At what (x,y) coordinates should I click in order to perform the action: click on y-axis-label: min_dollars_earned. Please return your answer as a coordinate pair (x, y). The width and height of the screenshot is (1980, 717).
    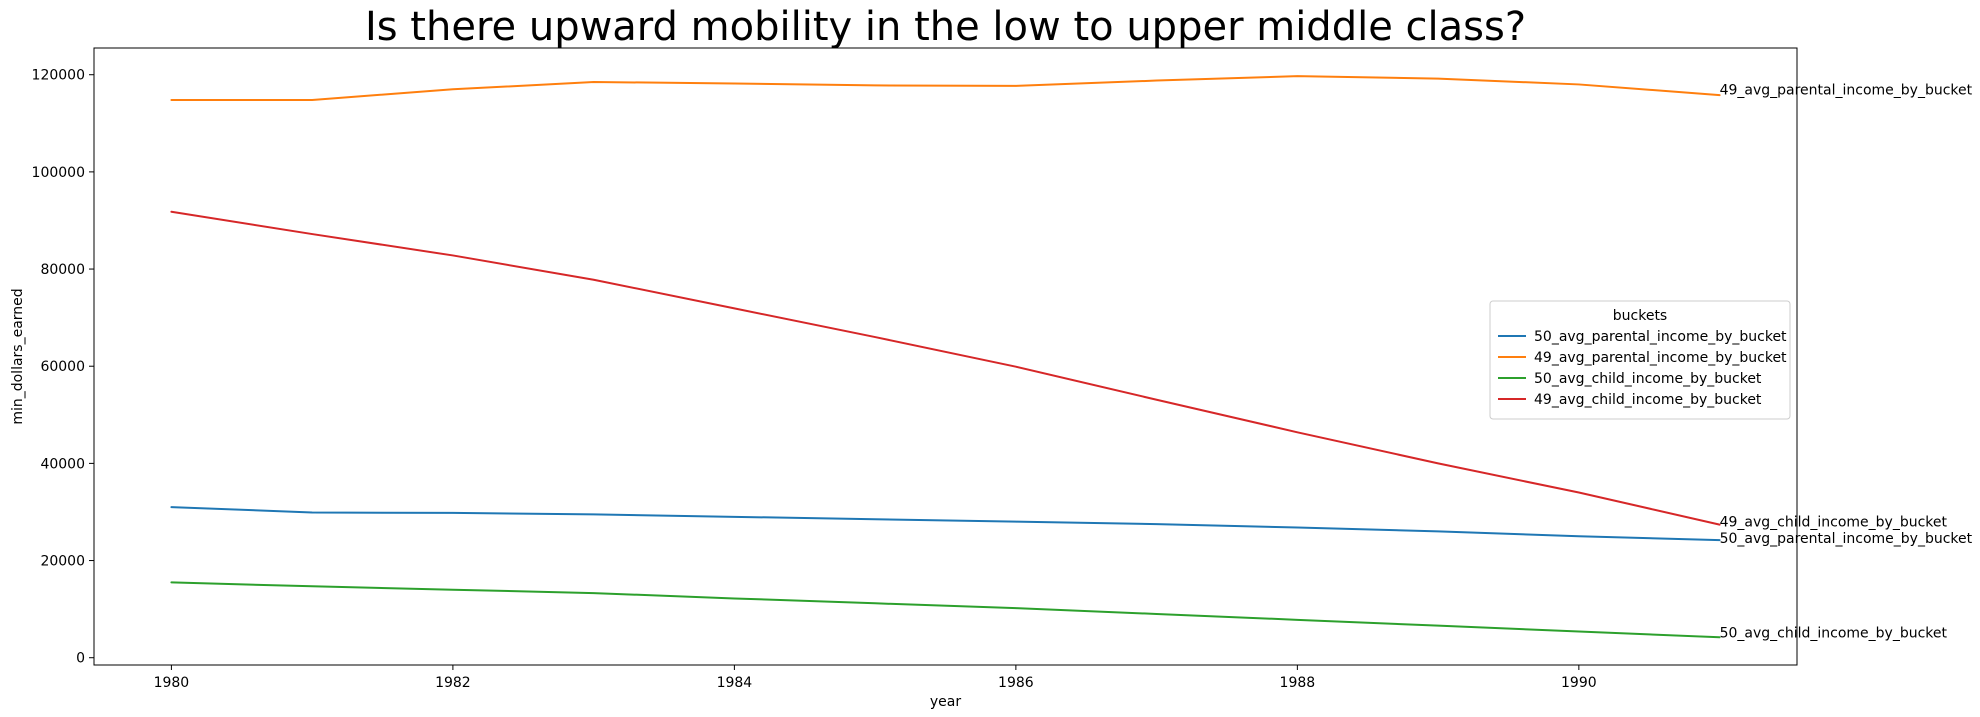
    Looking at the image, I should click on (18, 356).